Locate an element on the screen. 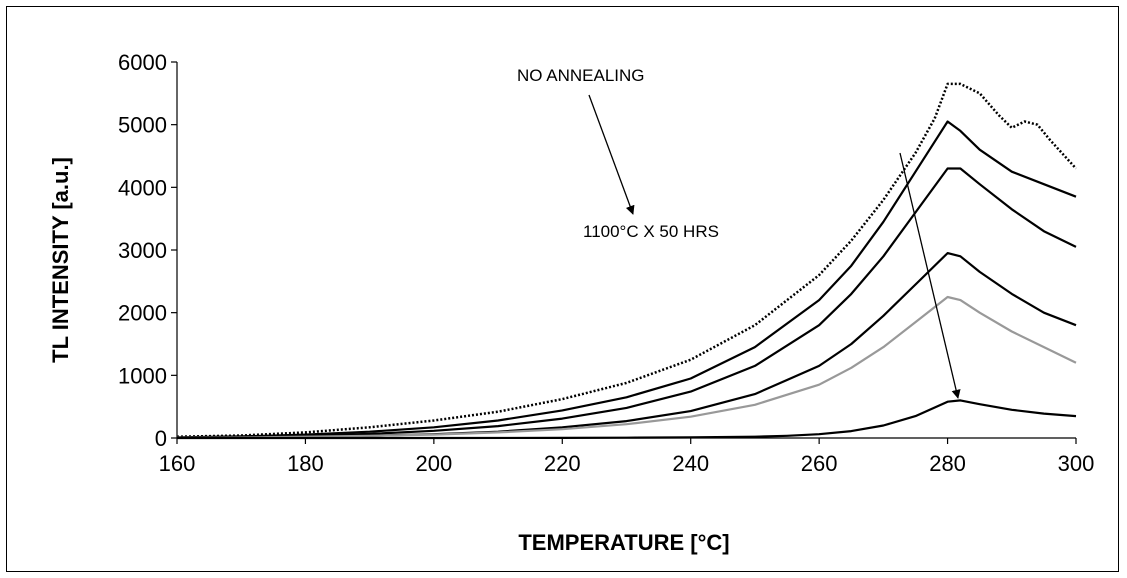  y-tick-label: 6000 is located at coordinates (142, 62).